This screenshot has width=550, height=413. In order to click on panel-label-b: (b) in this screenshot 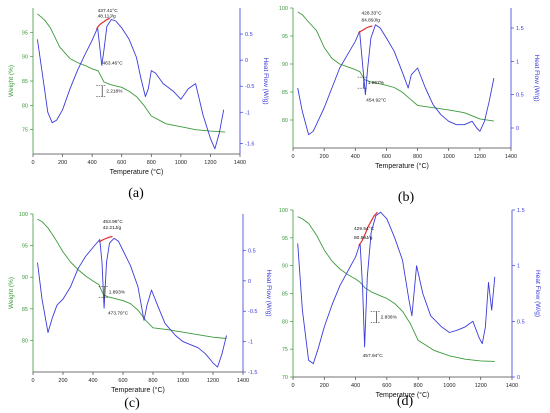, I will do `click(406, 197)`.